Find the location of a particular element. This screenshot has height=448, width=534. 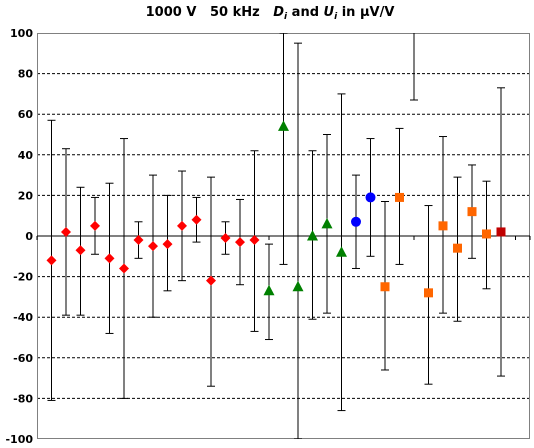

y-tick-label: 20 is located at coordinates (26, 195).